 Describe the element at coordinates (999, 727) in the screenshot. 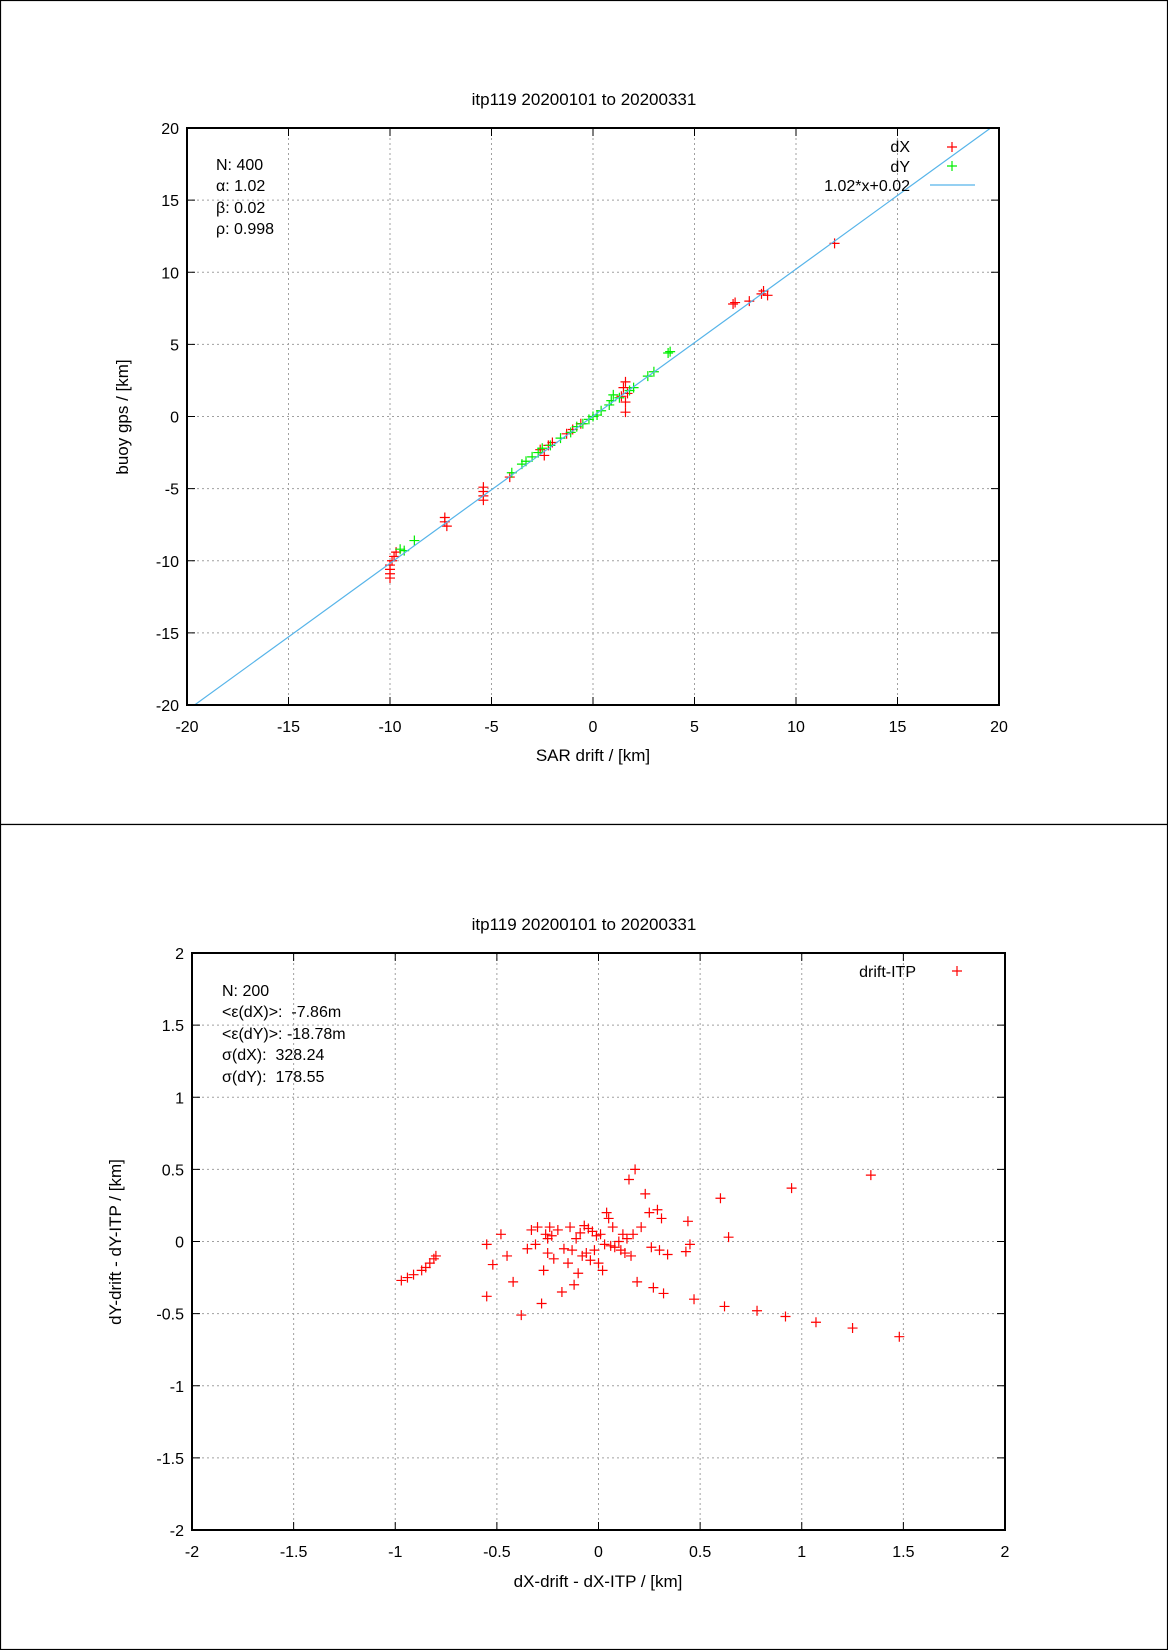

I see `x-tick-label: 20` at that location.